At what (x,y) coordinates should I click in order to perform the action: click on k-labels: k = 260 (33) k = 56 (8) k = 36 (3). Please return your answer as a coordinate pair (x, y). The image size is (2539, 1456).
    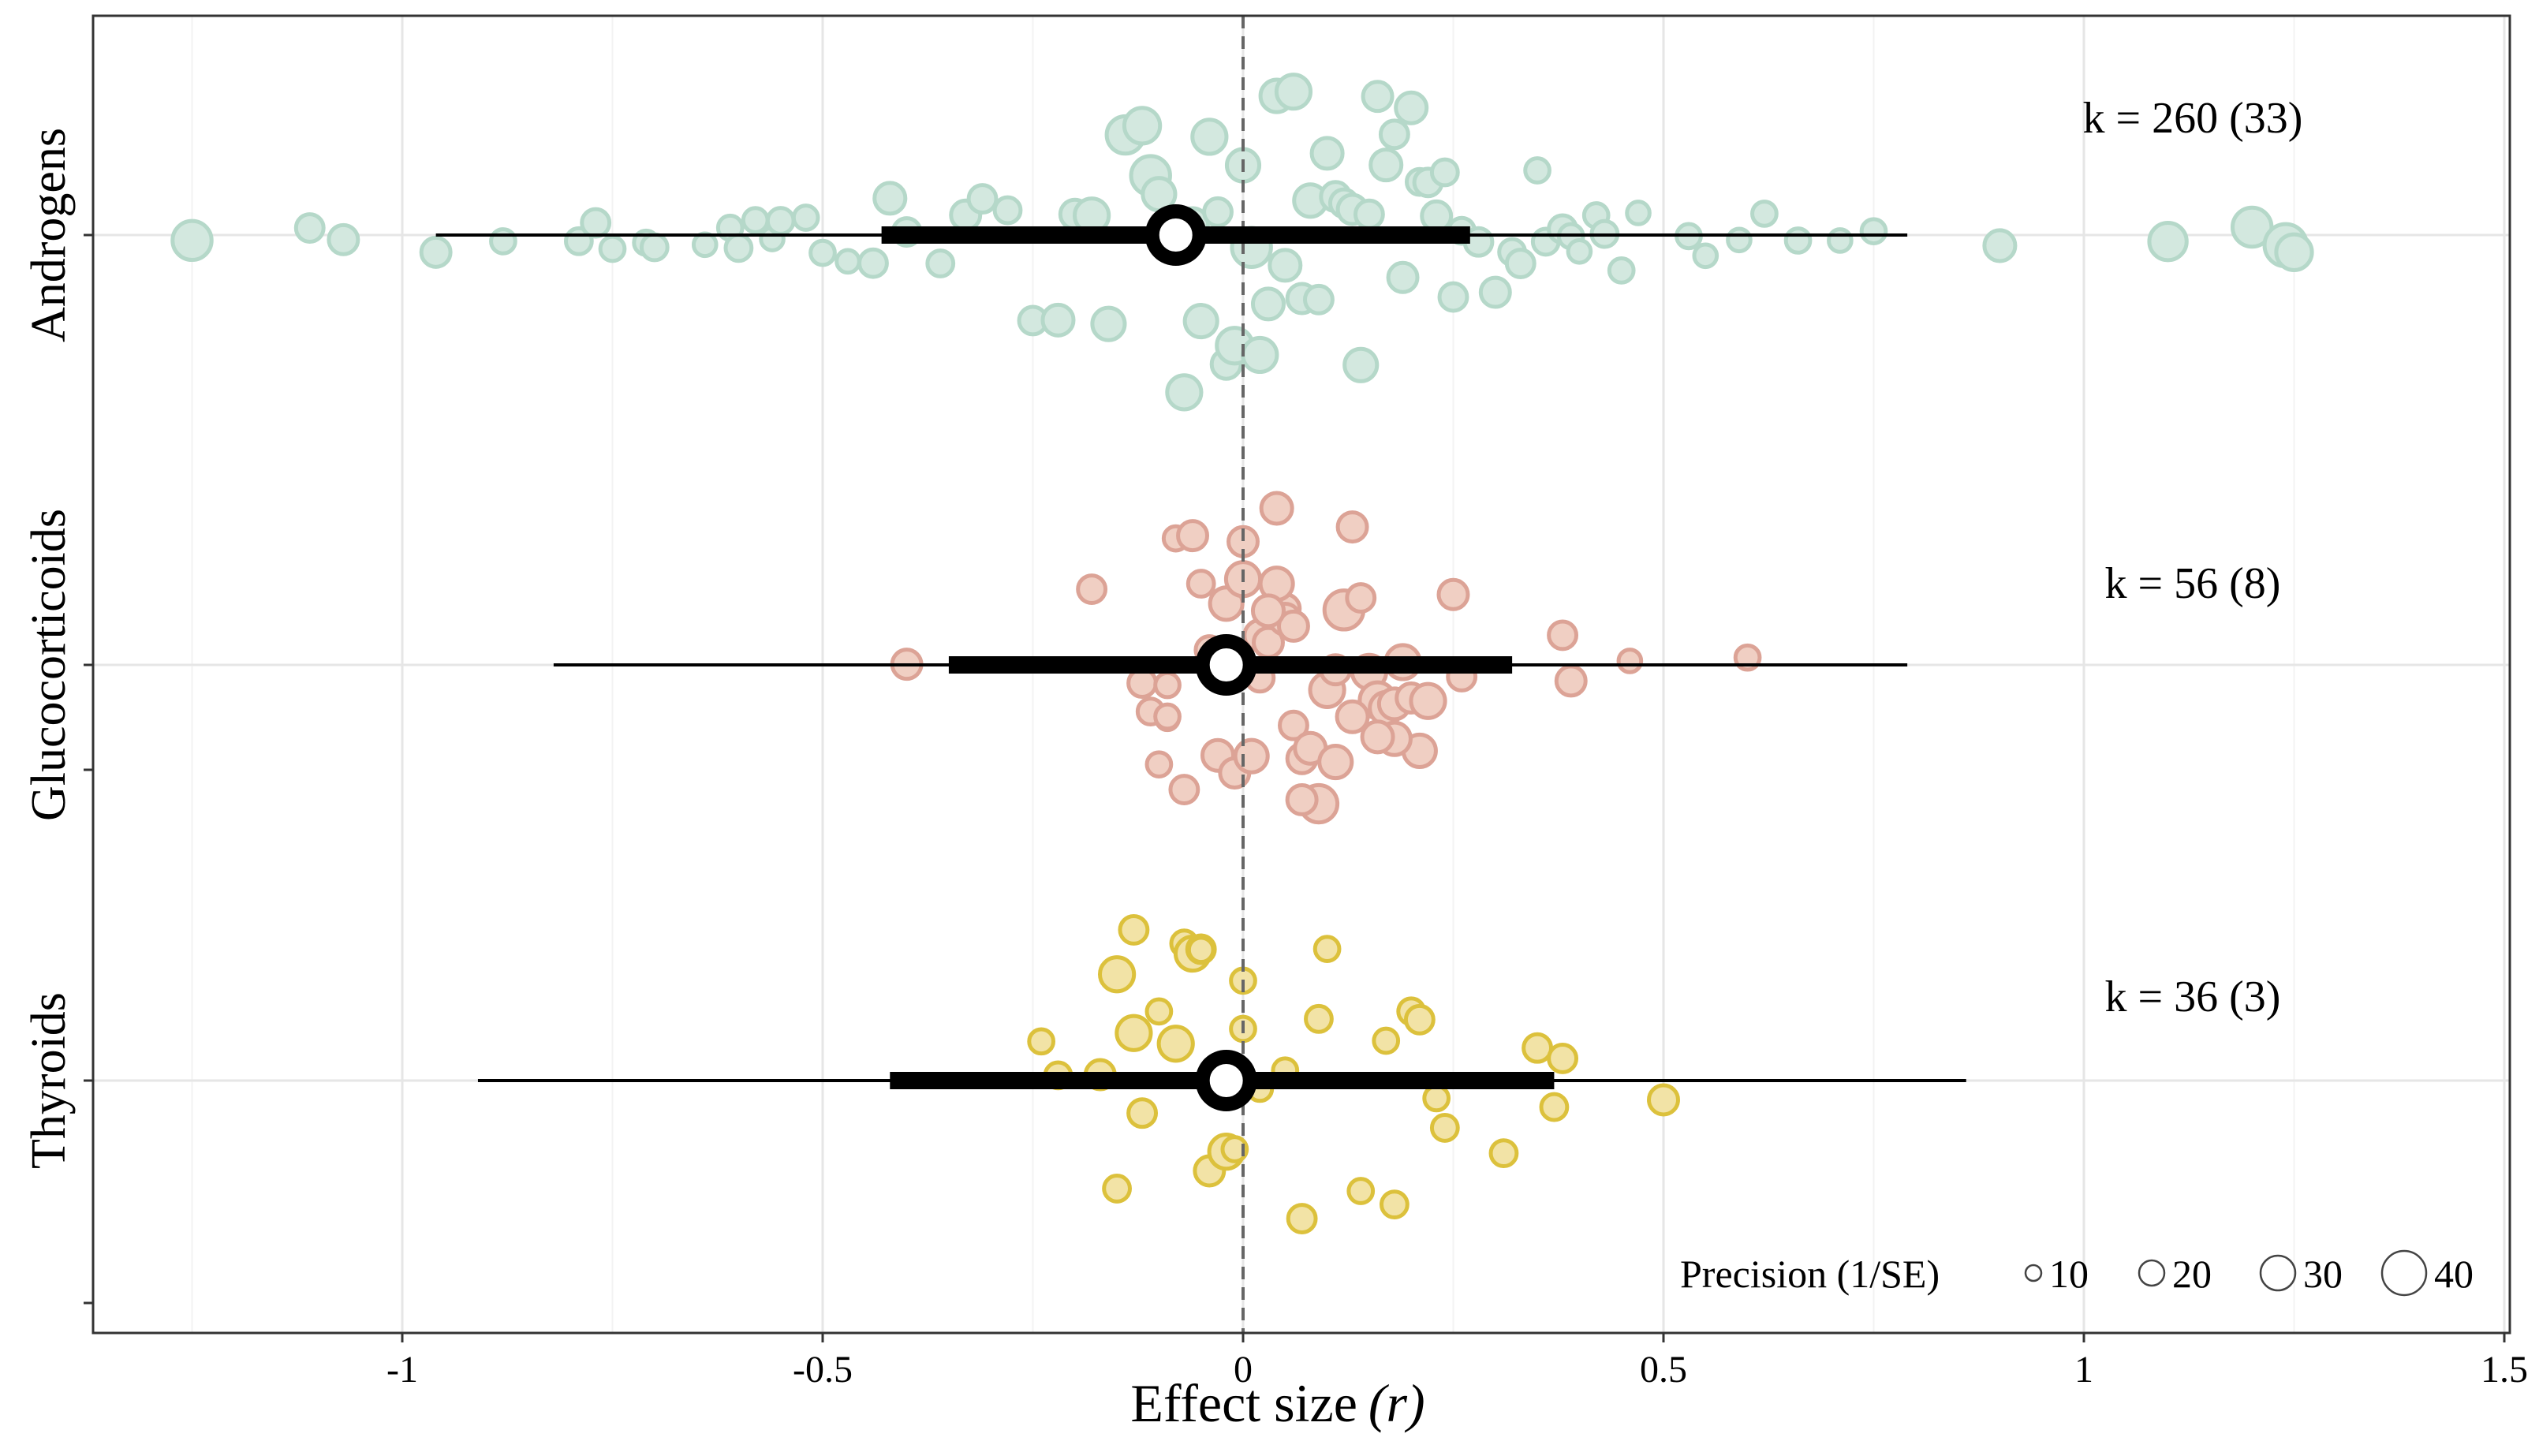
    Looking at the image, I should click on (2193, 557).